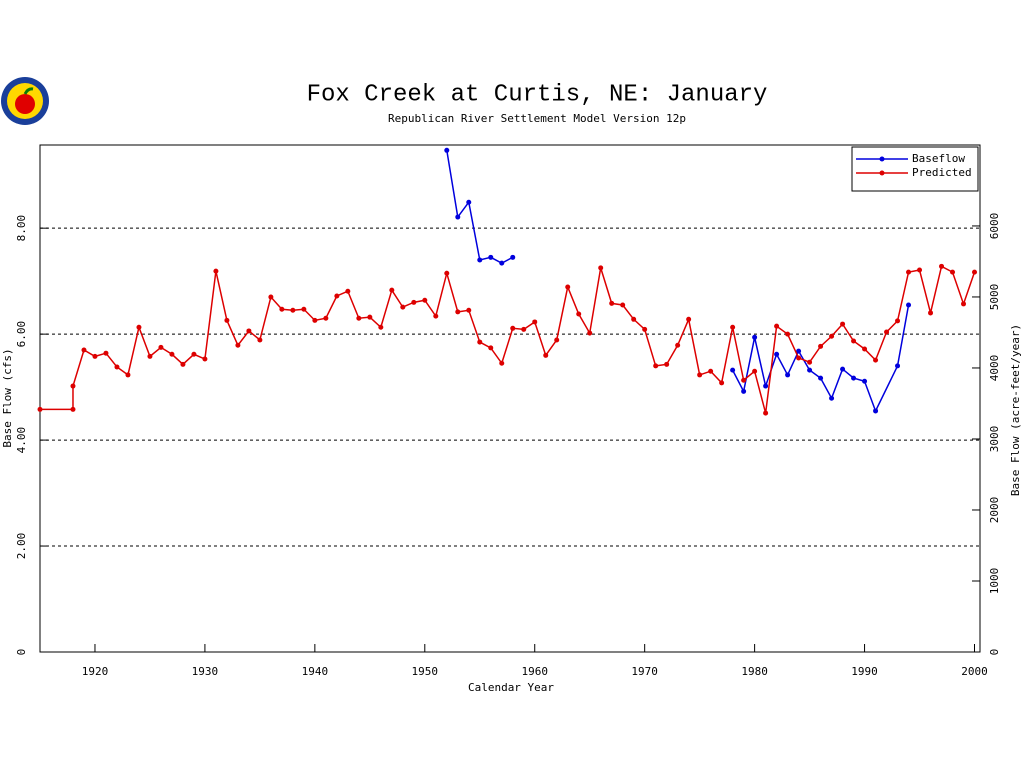 The width and height of the screenshot is (1024, 768). I want to click on x-tick-label: 1980, so click(754, 671).